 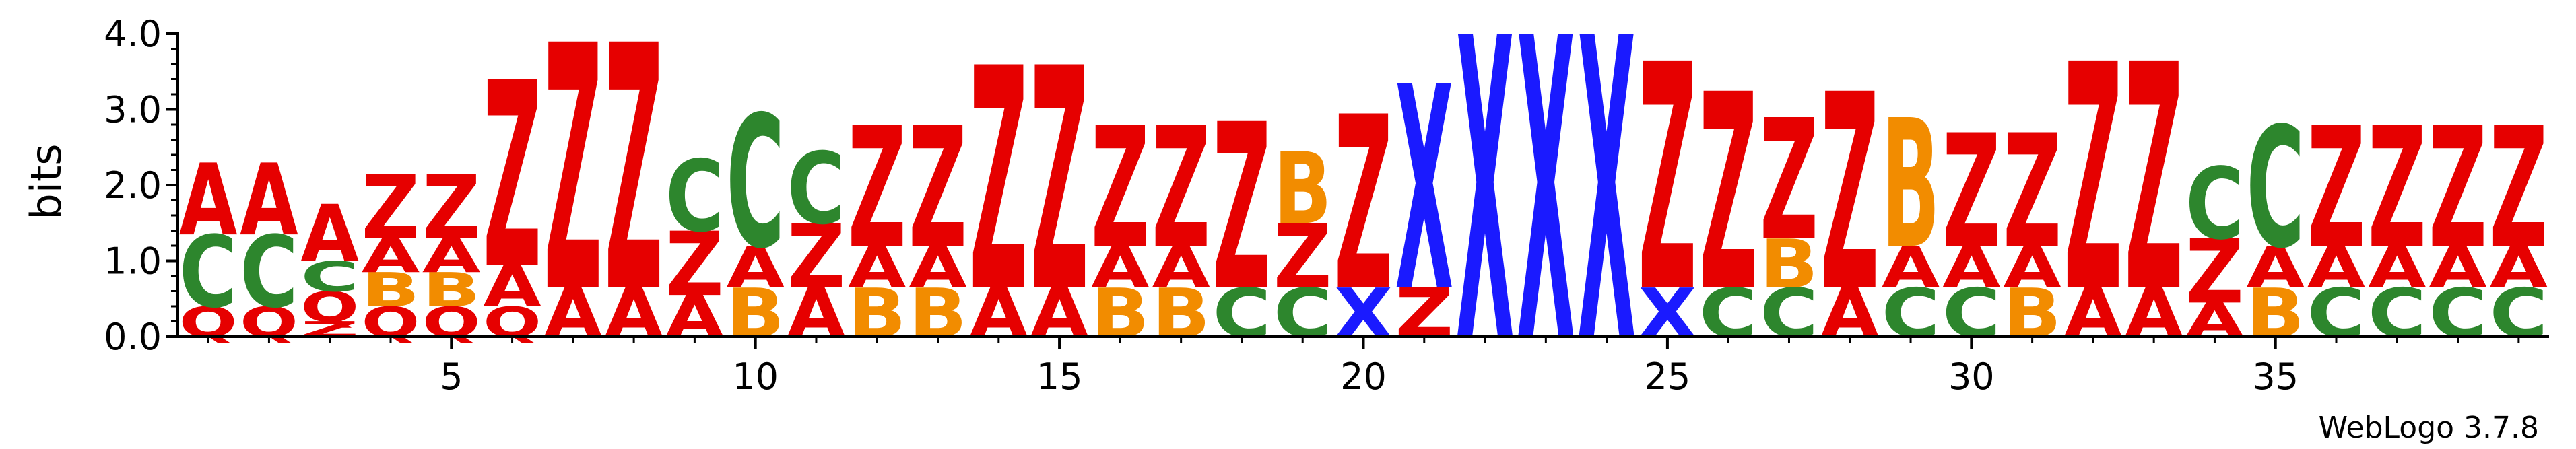 I want to click on logo-glyph-pos35-C: C, so click(x=2275, y=188).